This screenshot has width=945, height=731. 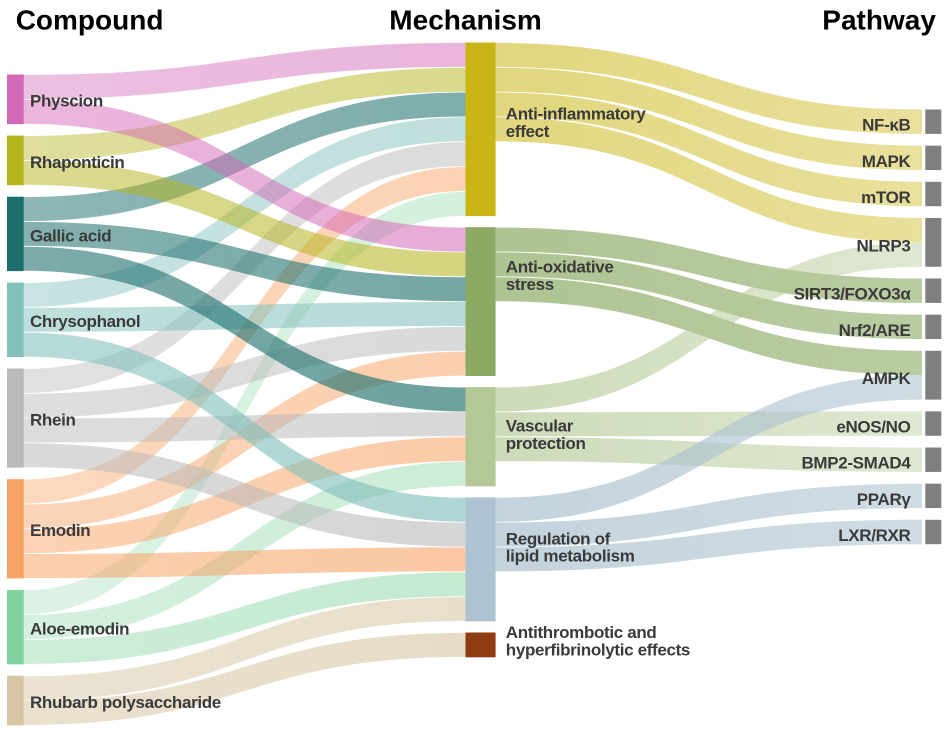 What do you see at coordinates (546, 443) in the screenshot?
I see `svg-text: protection` at bounding box center [546, 443].